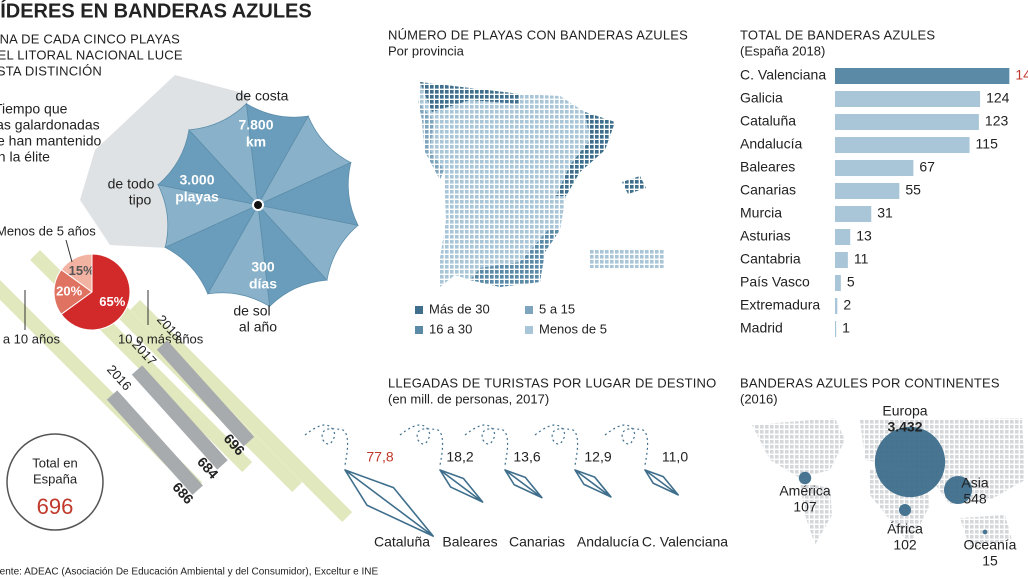 Image resolution: width=1028 pixels, height=578 pixels. Describe the element at coordinates (782, 50) in the screenshot. I see `chart-subtitle: (España 2018)` at that location.